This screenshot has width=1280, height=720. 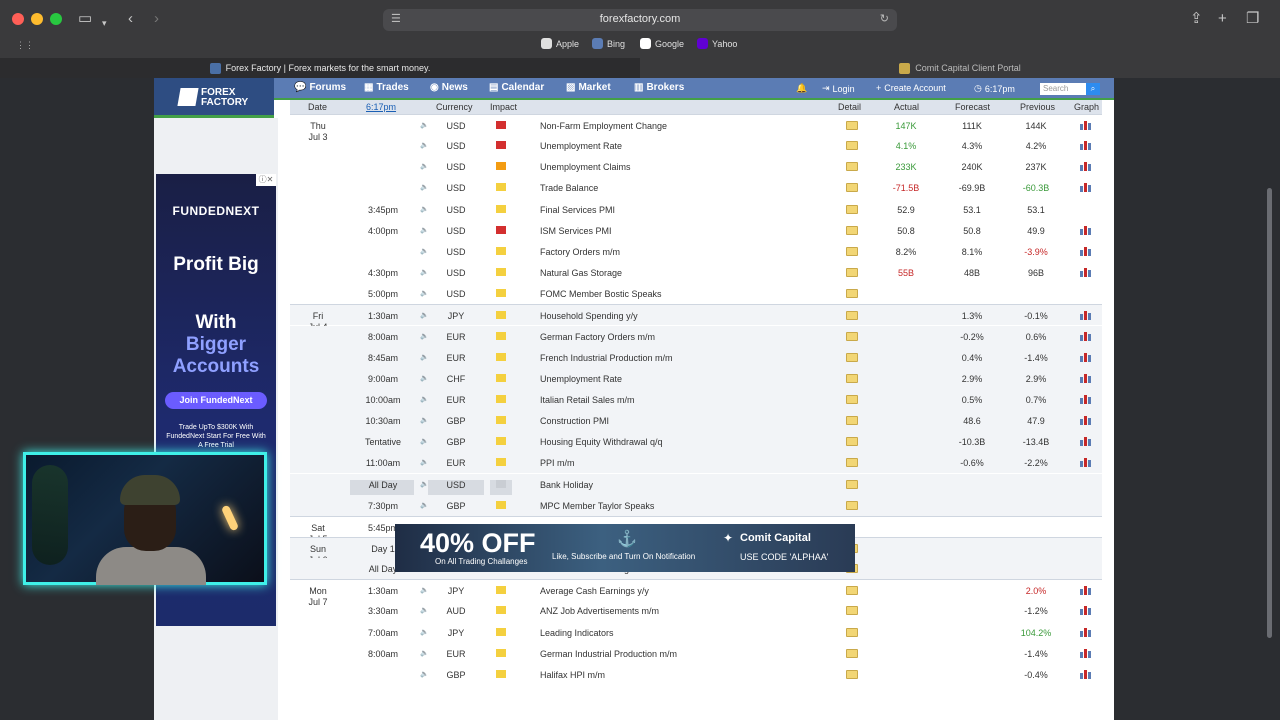 I want to click on row-event: Final Services PMI, so click(x=578, y=209).